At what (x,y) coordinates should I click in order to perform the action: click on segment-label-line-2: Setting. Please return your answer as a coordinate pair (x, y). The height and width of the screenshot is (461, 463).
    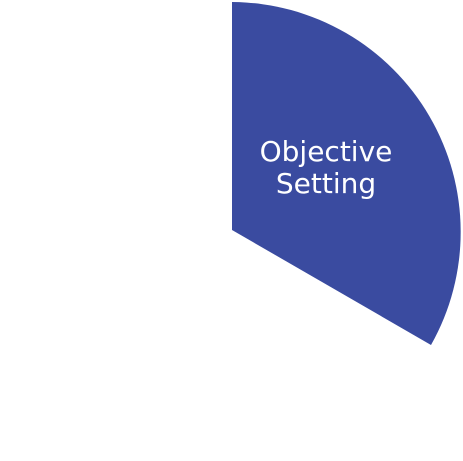
    Looking at the image, I should click on (326, 183).